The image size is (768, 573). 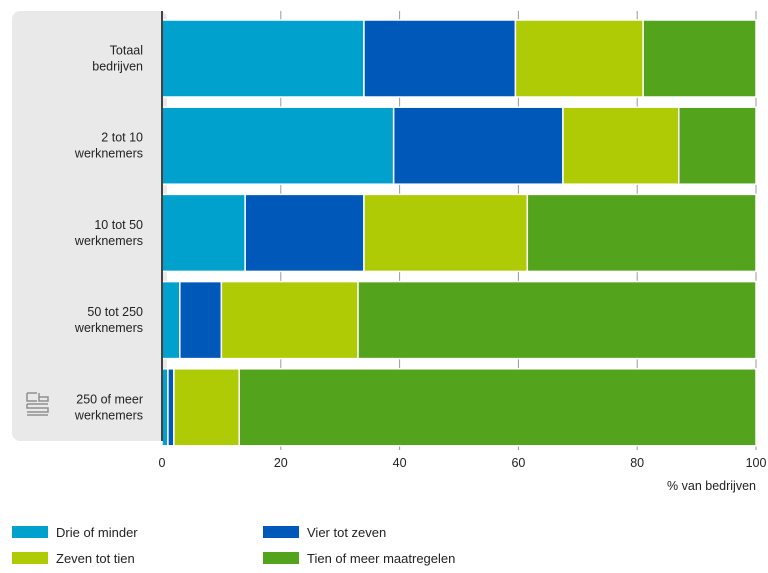 I want to click on x-tick-label: 60, so click(x=518, y=463).